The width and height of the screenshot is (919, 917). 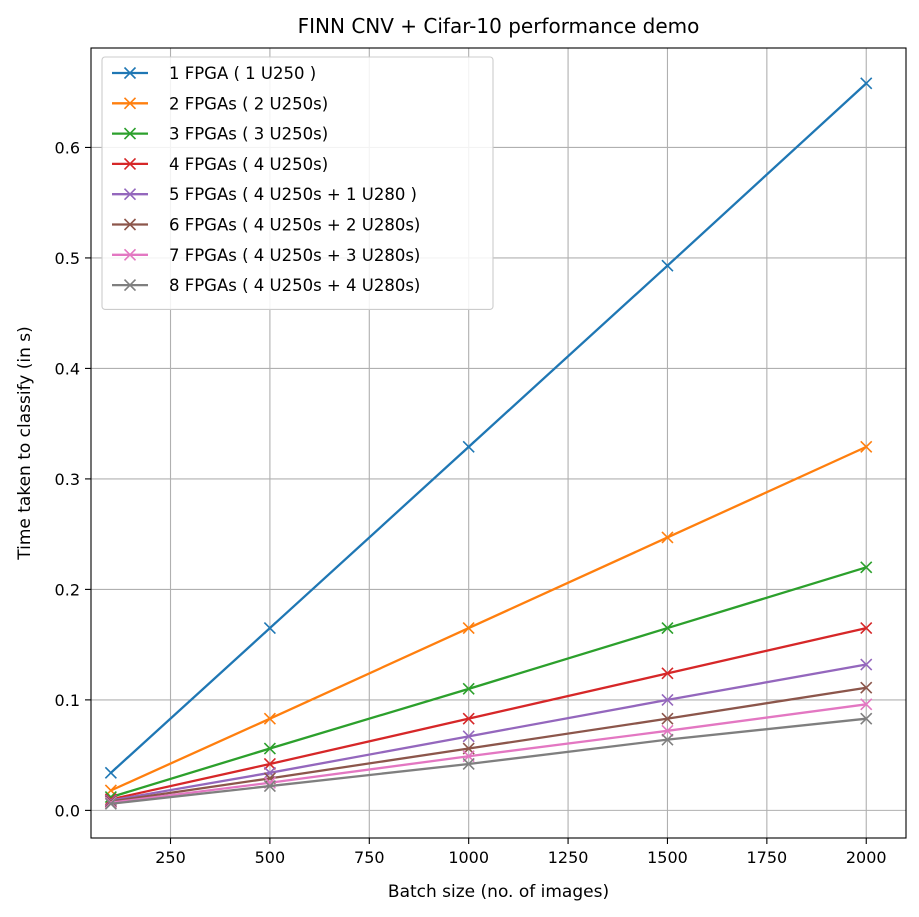 I want to click on legend-item: 2 FPGAs ( 2 U250s), so click(x=220, y=103).